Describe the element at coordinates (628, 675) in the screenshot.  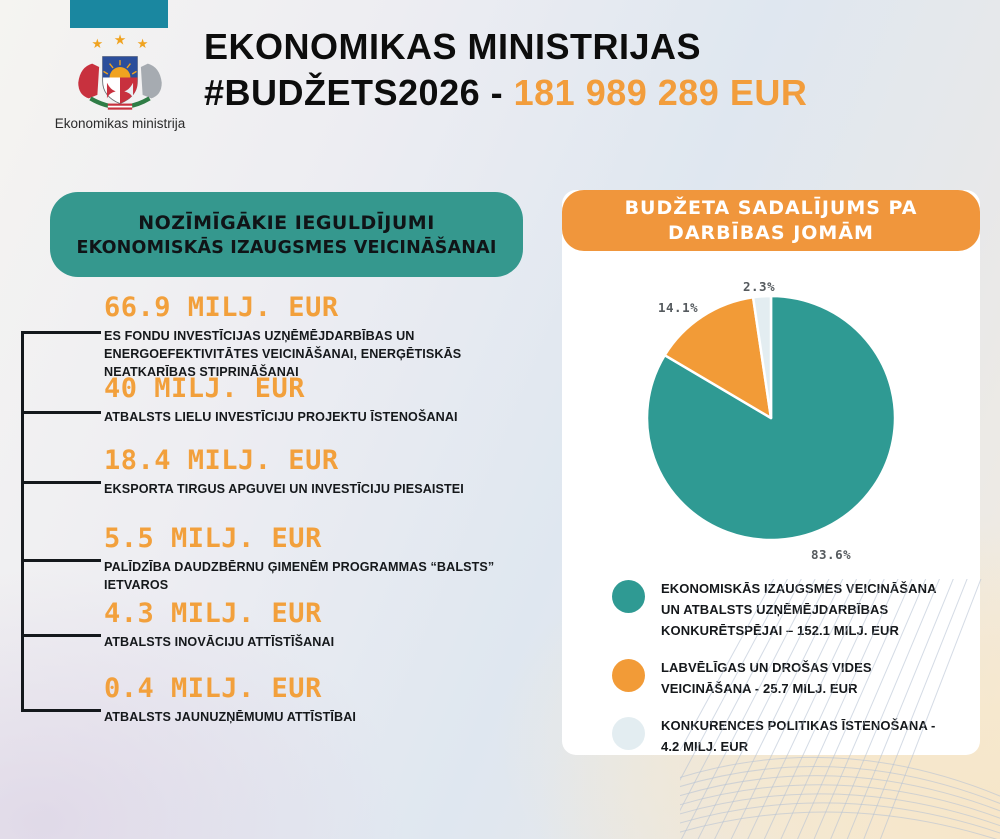
I see `legend-dot-orange` at that location.